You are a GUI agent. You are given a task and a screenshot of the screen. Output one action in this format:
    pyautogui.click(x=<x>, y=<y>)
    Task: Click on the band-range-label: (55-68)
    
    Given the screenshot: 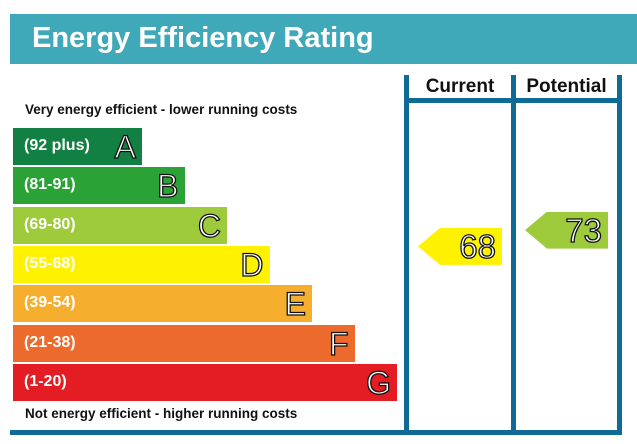 What is the action you would take?
    pyautogui.click(x=50, y=263)
    